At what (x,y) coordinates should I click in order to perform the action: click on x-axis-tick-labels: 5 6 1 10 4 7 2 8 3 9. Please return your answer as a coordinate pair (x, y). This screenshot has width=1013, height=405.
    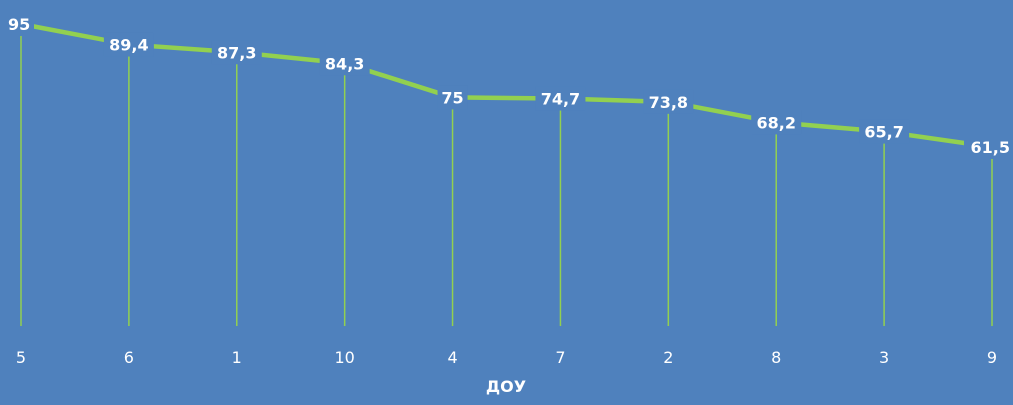
    Looking at the image, I should click on (506, 357).